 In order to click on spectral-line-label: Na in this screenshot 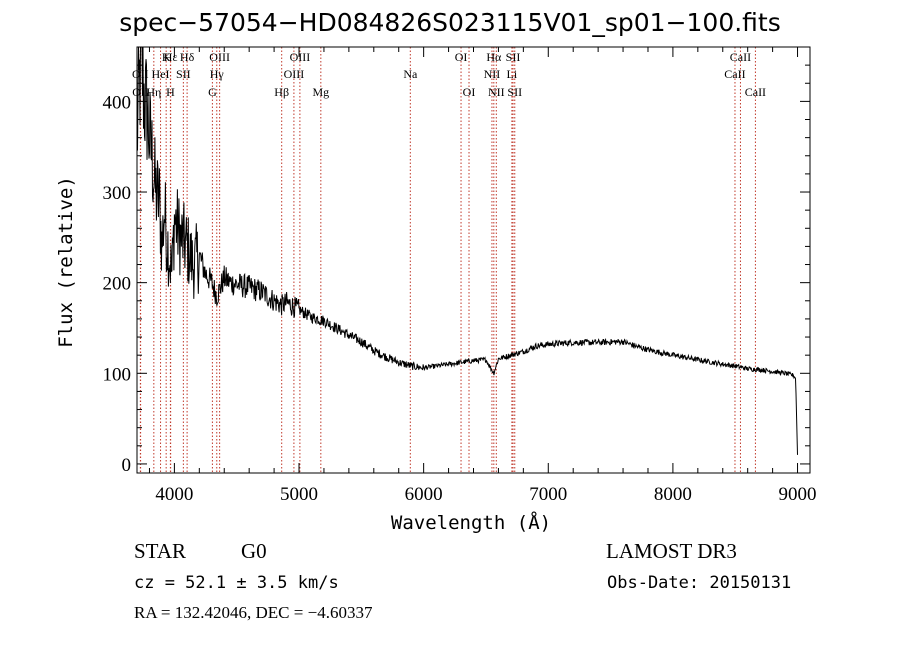, I will do `click(410, 74)`.